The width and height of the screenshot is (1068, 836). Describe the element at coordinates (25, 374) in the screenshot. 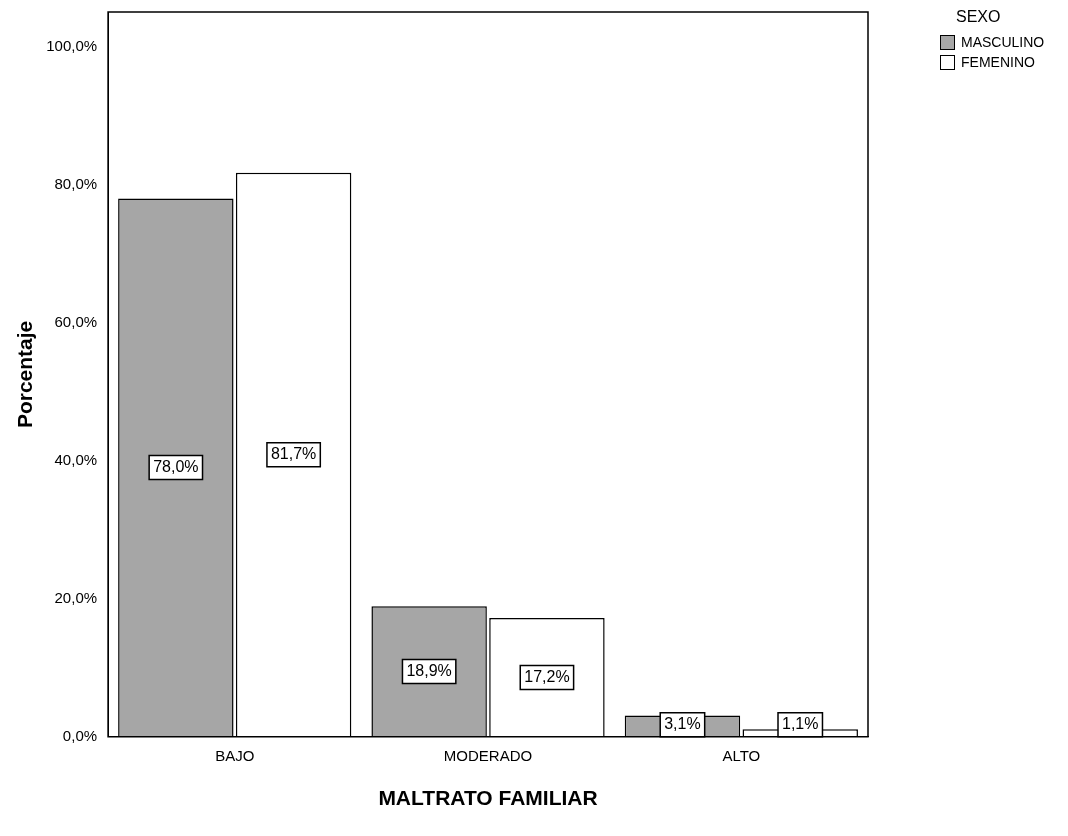

I see `y-axis-title: Porcentaje` at that location.